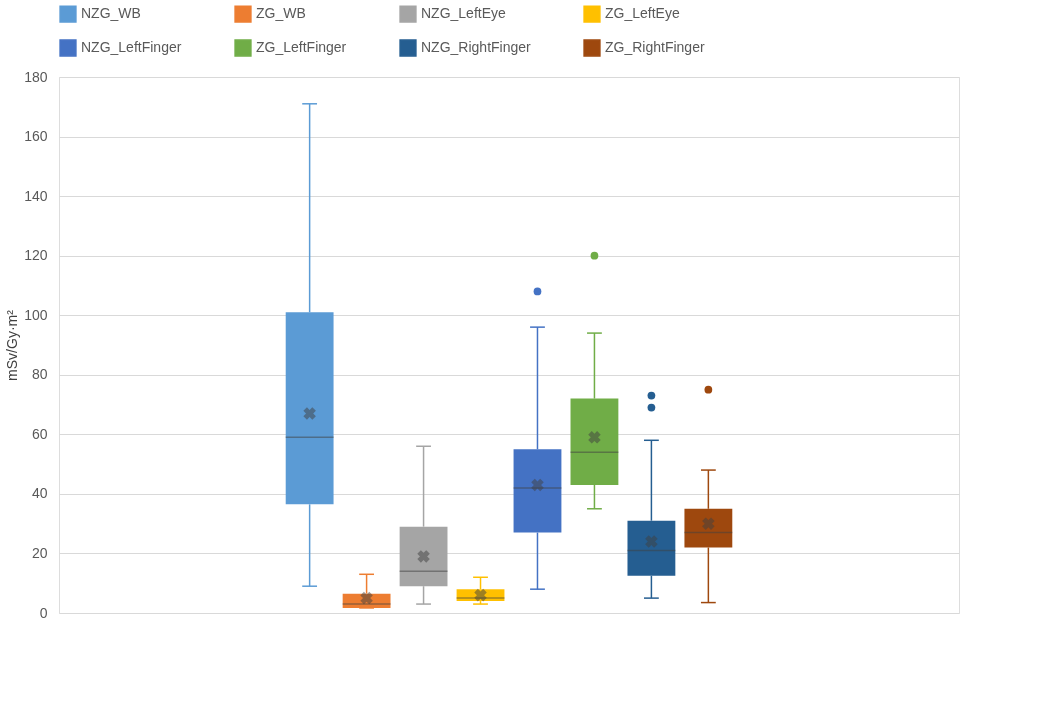 The width and height of the screenshot is (1039, 724). What do you see at coordinates (36, 76) in the screenshot?
I see `y-tick-label: 180` at bounding box center [36, 76].